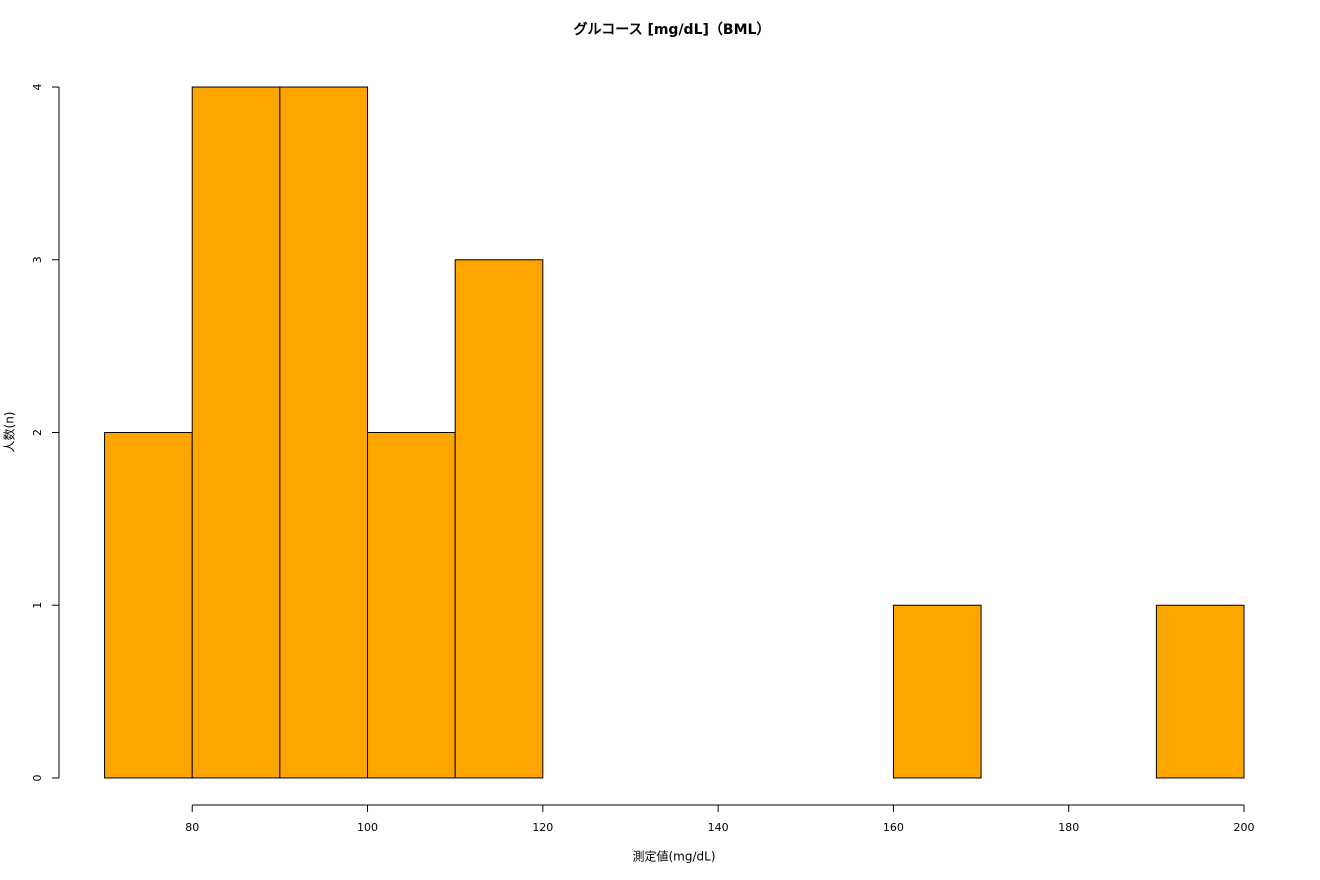  I want to click on y-axis-label: 人数(n), so click(9, 432).